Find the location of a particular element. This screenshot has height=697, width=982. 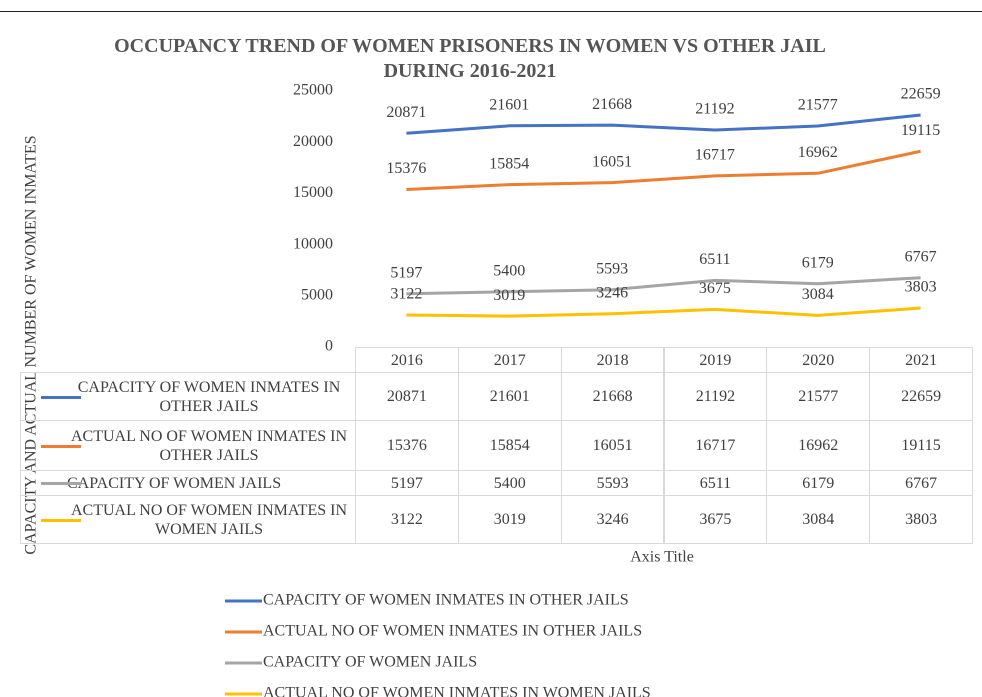

table-cell: 22659 is located at coordinates (921, 396).